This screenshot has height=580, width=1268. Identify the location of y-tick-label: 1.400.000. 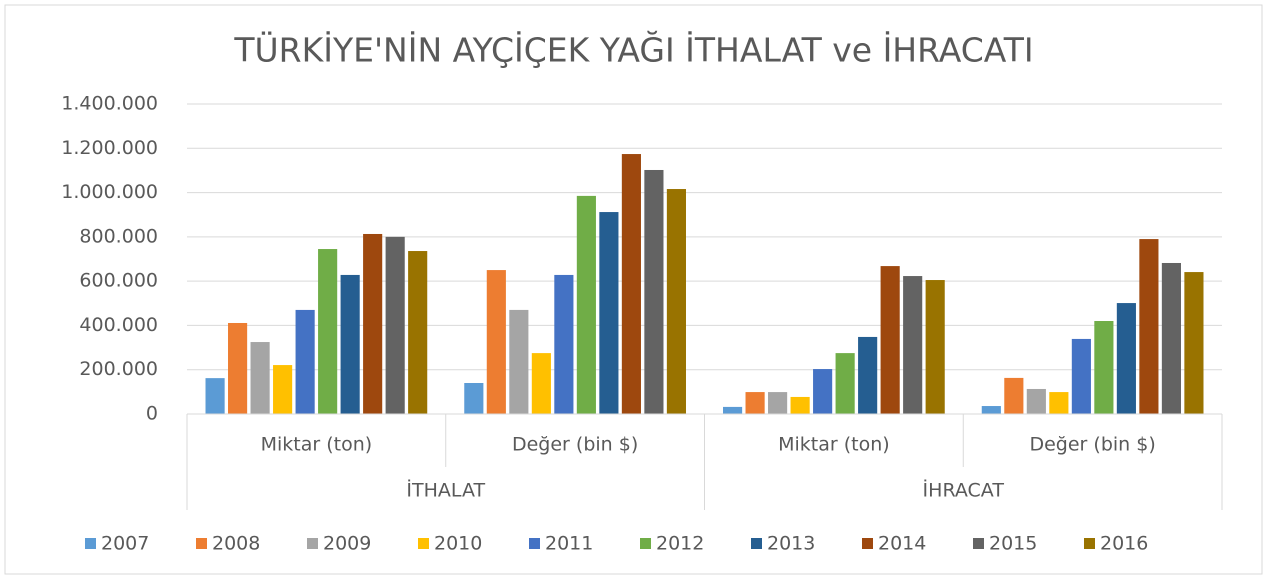
(109, 104).